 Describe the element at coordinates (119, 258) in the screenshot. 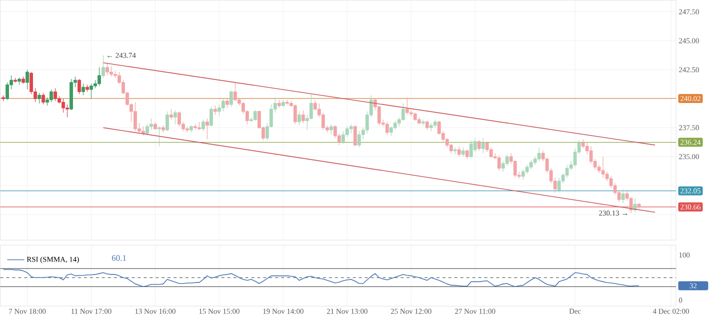

I see `annotation: 60.1` at that location.